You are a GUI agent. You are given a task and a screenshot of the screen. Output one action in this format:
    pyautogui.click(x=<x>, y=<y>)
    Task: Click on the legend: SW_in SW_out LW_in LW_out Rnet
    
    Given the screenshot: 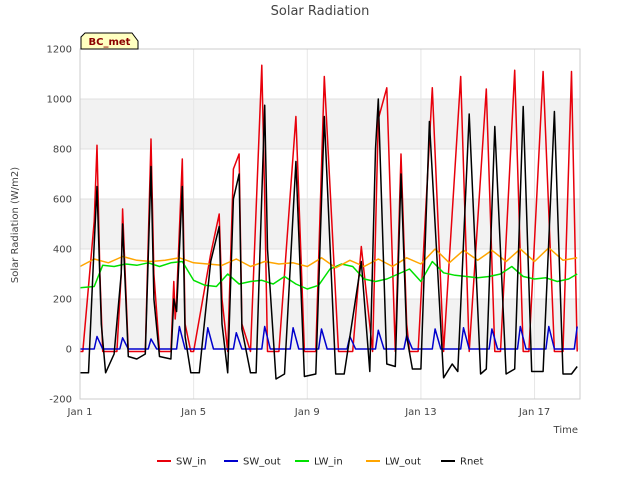 What is the action you would take?
    pyautogui.click(x=320, y=462)
    